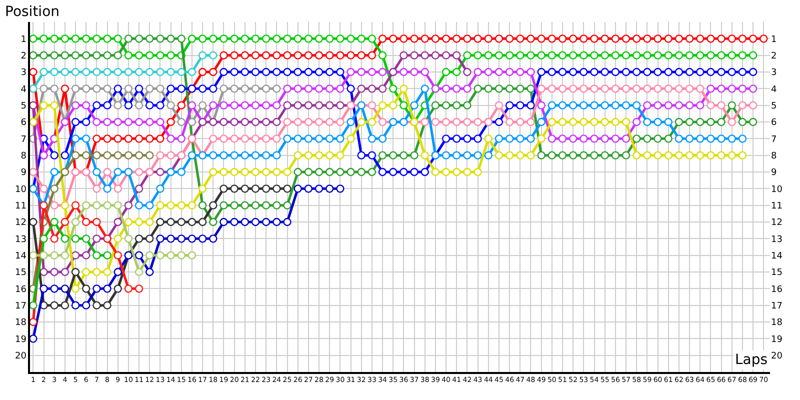 The height and width of the screenshot is (400, 800). Describe the element at coordinates (774, 89) in the screenshot. I see `y2-tick-label: 4` at that location.